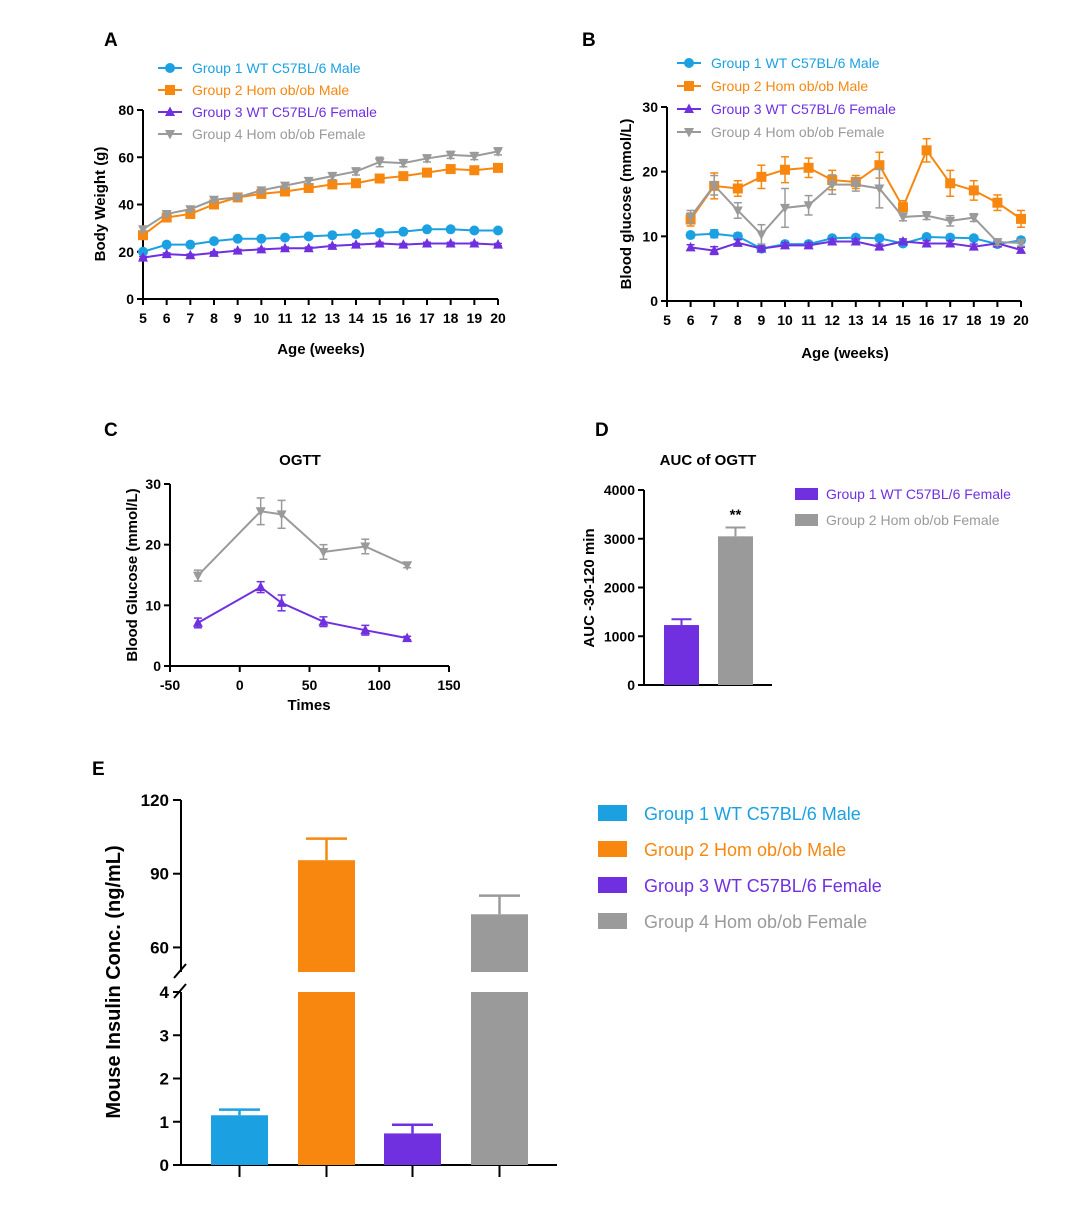 The image size is (1080, 1229). Describe the element at coordinates (619, 636) in the screenshot. I see `y-tick-label: 1000` at that location.